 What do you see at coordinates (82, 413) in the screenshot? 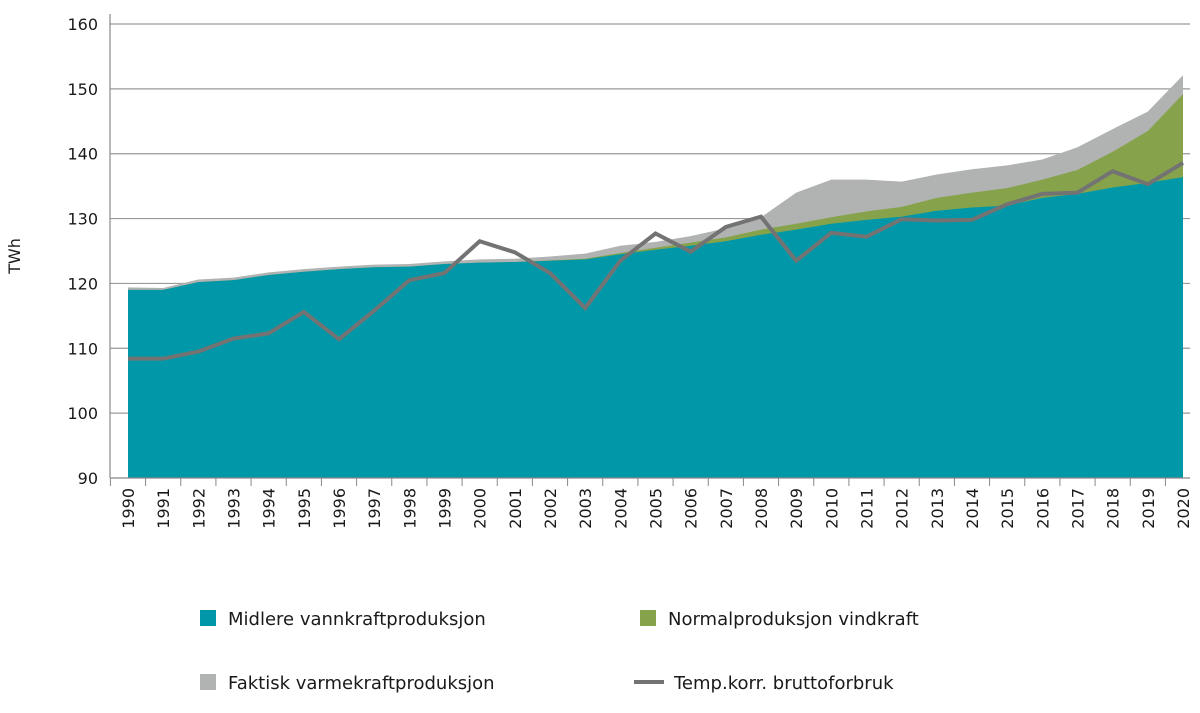
I see `y-tick-label: 100` at bounding box center [82, 413].